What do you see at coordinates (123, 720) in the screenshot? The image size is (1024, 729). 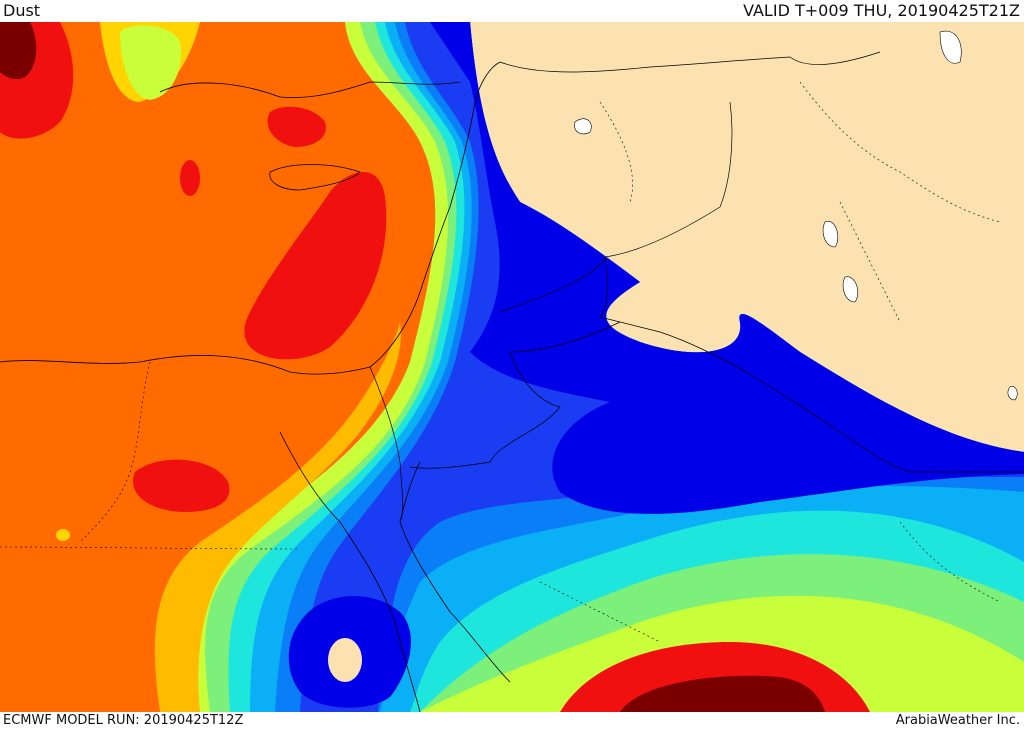 I see `model-run-label: ECMWF MODEL RUN: 20190425T12Z` at bounding box center [123, 720].